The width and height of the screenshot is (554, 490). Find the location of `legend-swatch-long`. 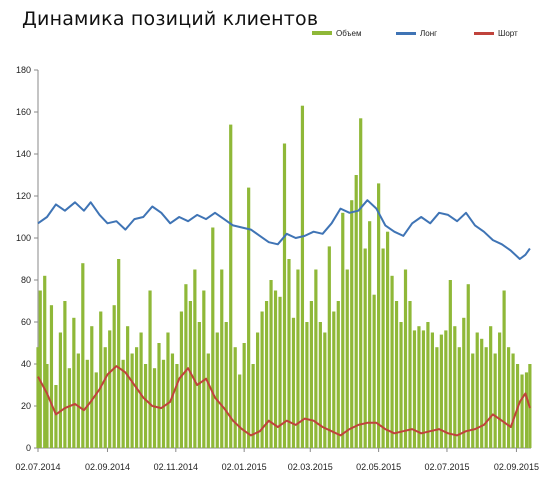

legend-swatch-long is located at coordinates (406, 33).